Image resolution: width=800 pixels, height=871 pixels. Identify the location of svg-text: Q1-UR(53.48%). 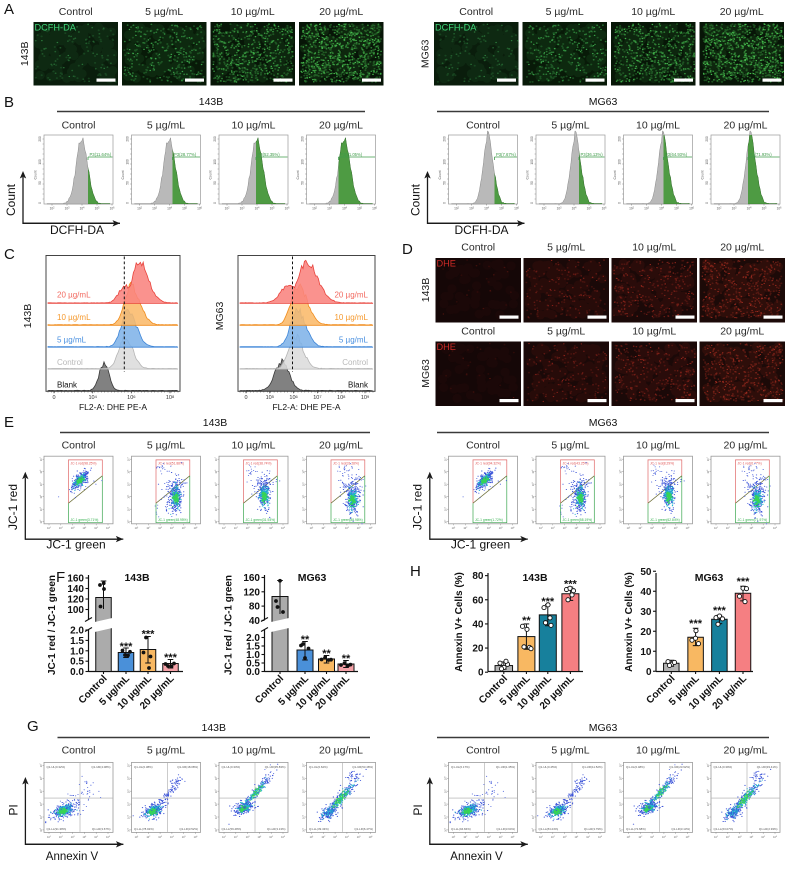
(362, 767).